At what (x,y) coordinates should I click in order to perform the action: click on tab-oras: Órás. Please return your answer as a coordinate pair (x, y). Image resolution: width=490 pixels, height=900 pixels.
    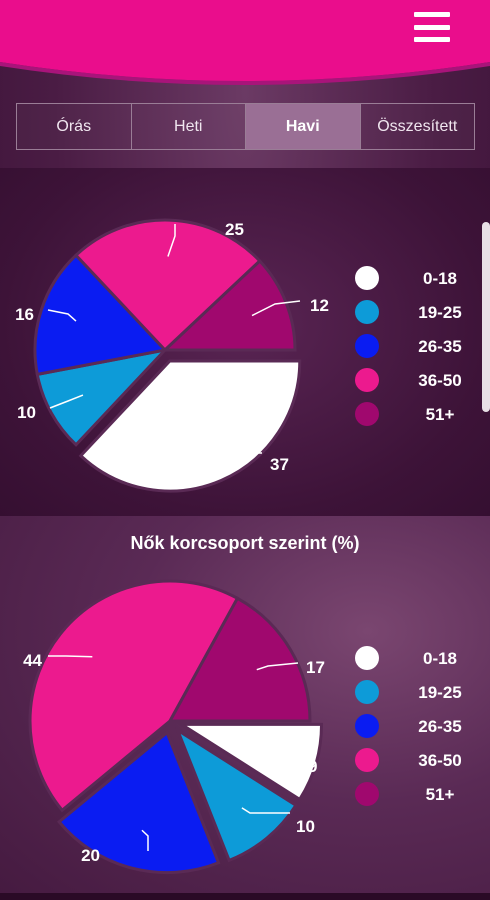
    Looking at the image, I should click on (74, 126).